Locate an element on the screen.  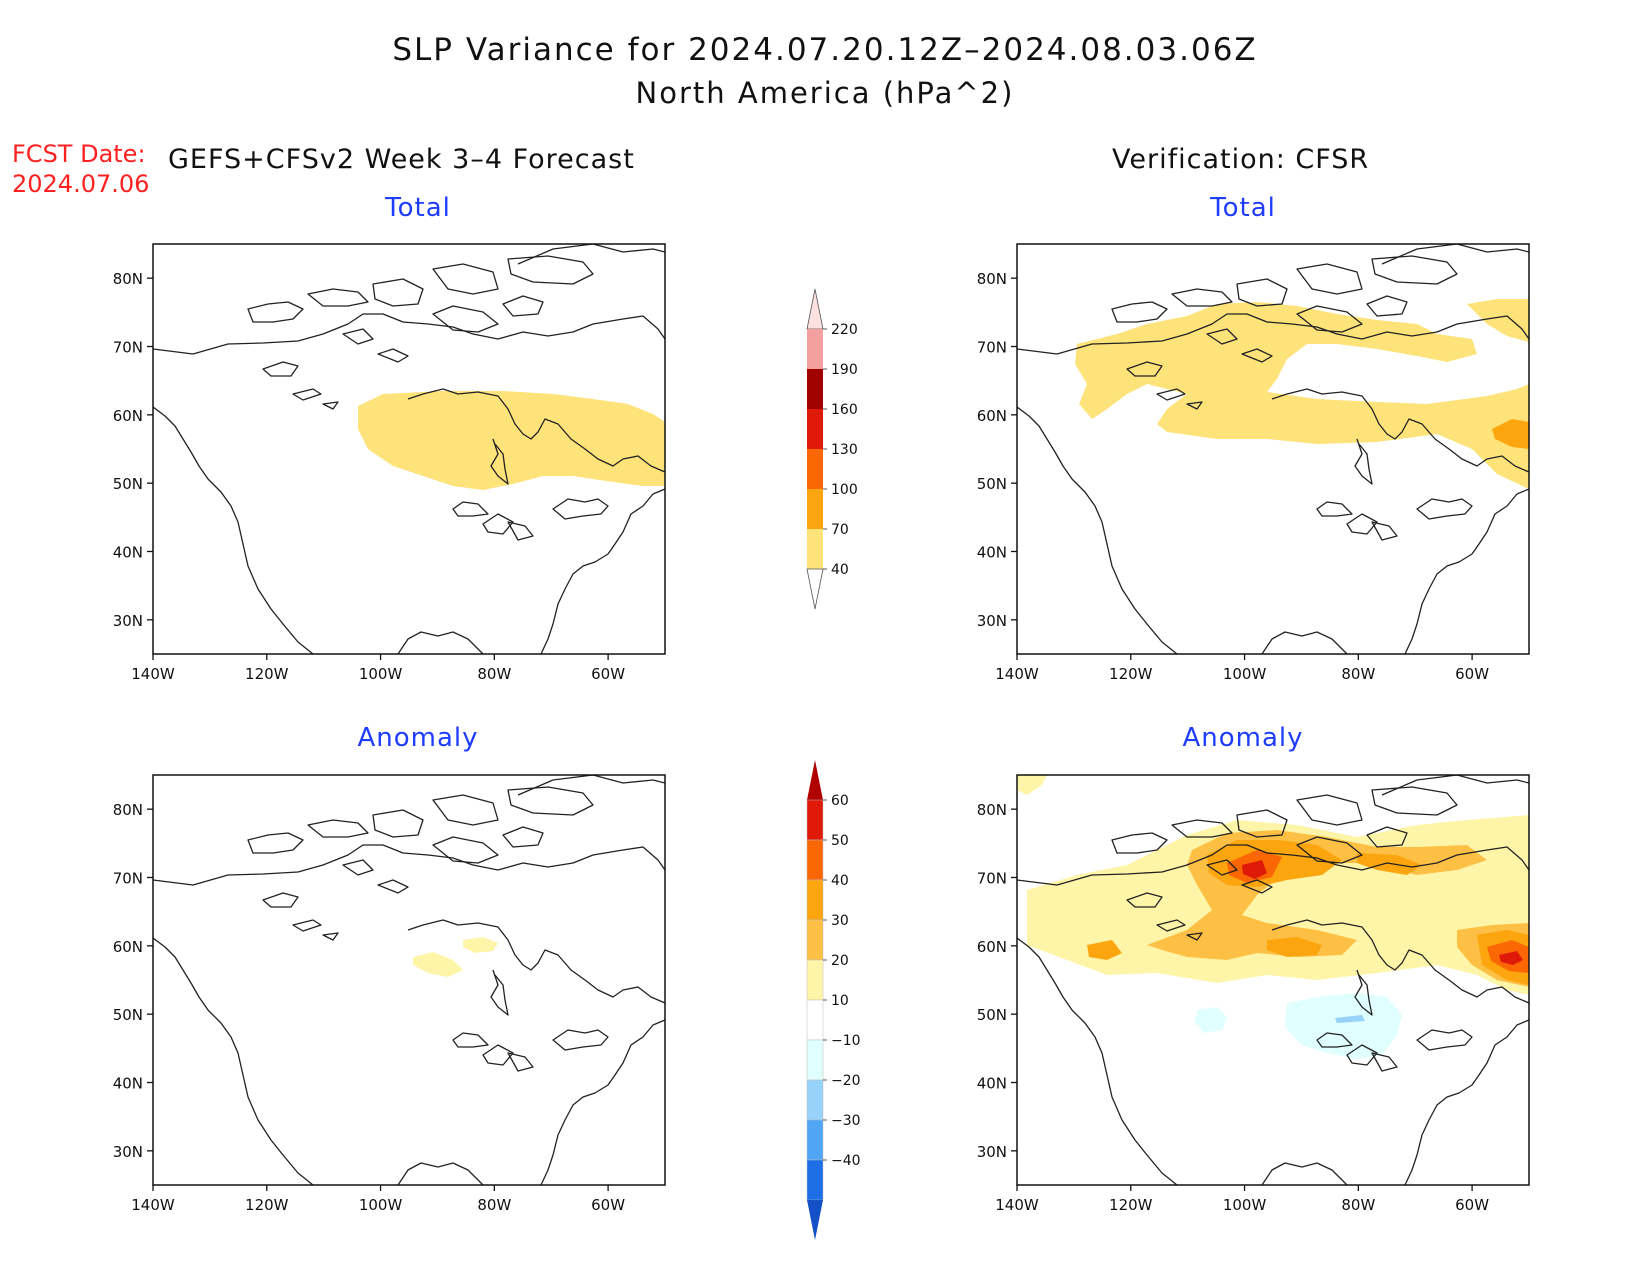
coastline is located at coordinates (409, 980).